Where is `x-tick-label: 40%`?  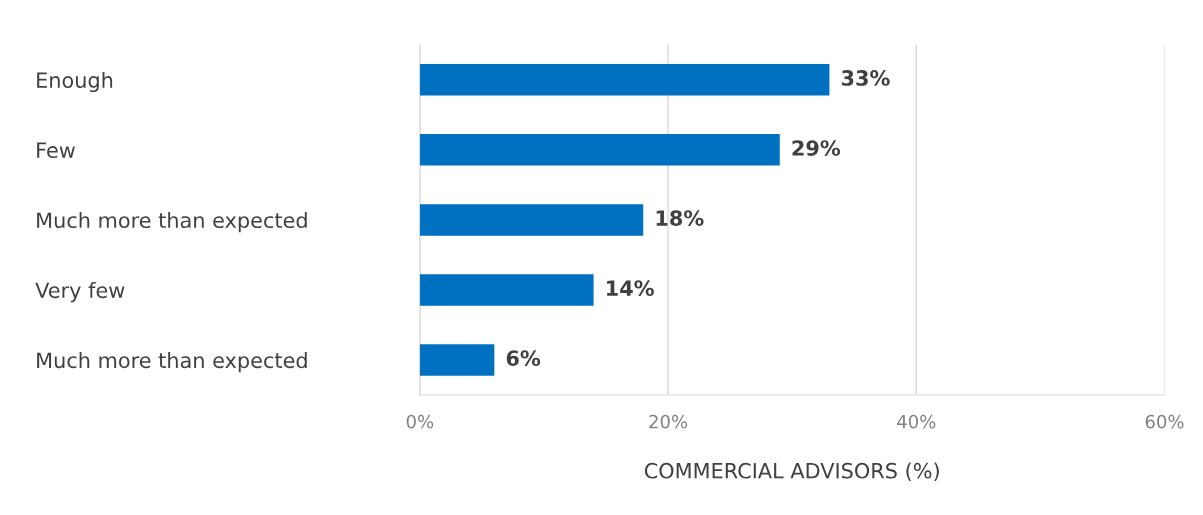 x-tick-label: 40% is located at coordinates (916, 421).